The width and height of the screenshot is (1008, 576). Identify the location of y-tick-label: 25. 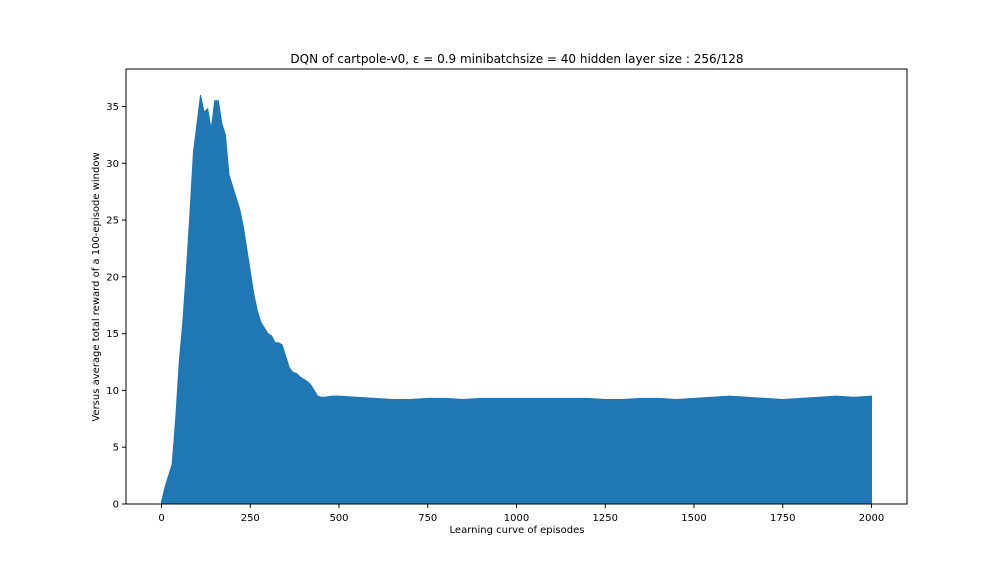
(112, 221).